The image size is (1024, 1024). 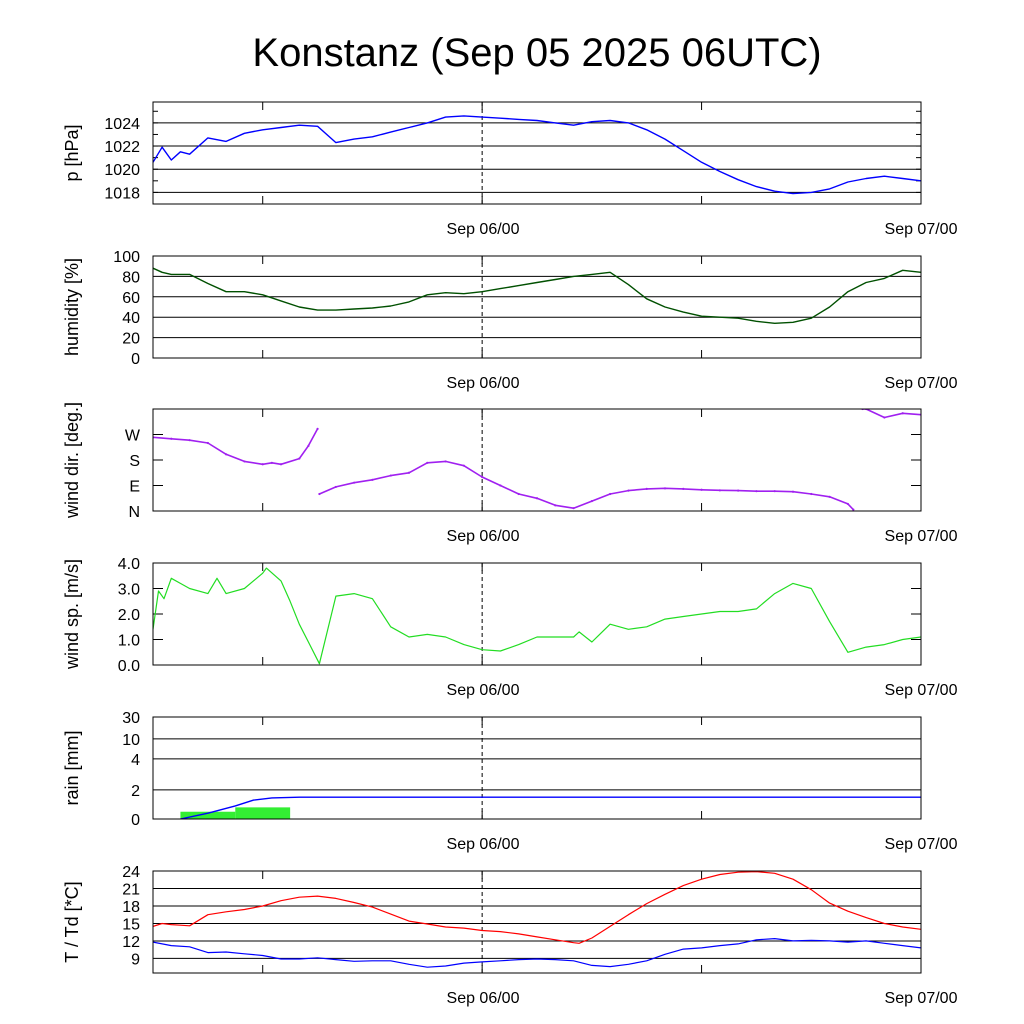 I want to click on y-tick-label: 100, so click(x=126, y=257).